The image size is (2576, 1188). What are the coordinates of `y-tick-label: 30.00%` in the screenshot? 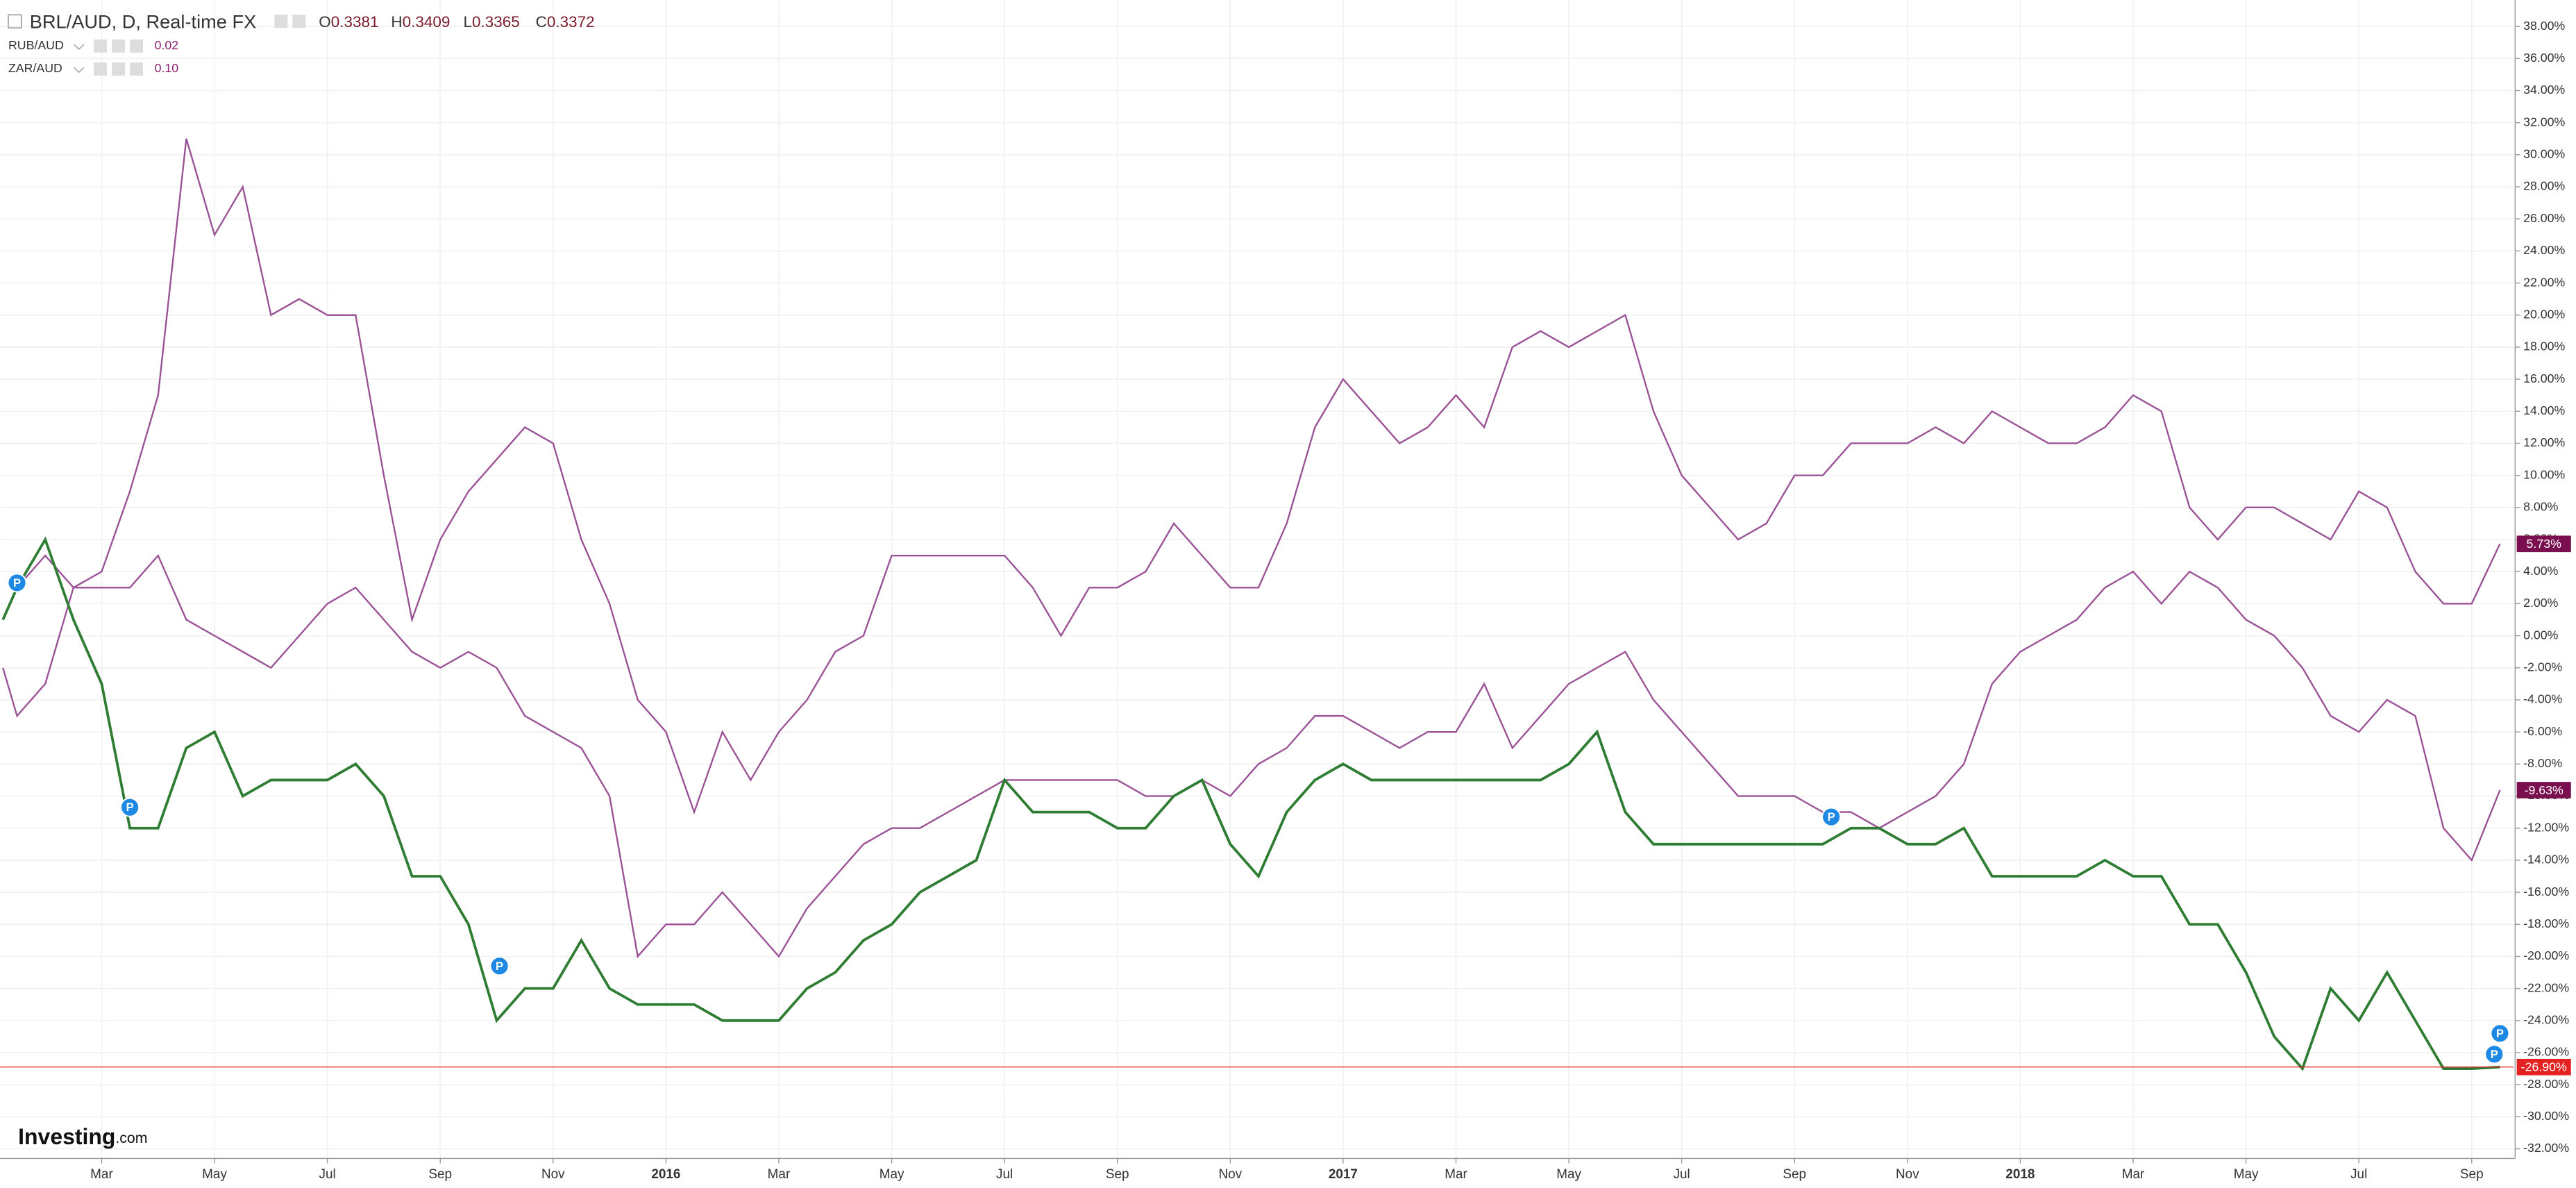 It's located at (2544, 154).